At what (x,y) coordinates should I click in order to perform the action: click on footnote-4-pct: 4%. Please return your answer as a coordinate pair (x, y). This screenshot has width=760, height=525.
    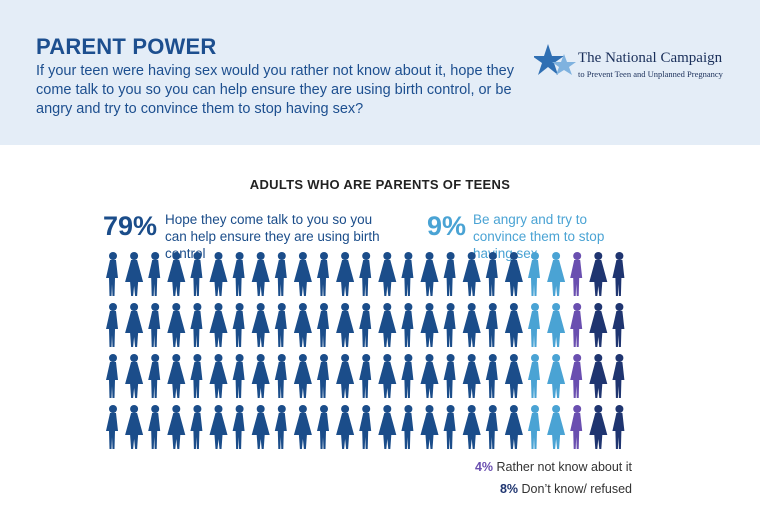
    Looking at the image, I should click on (484, 467).